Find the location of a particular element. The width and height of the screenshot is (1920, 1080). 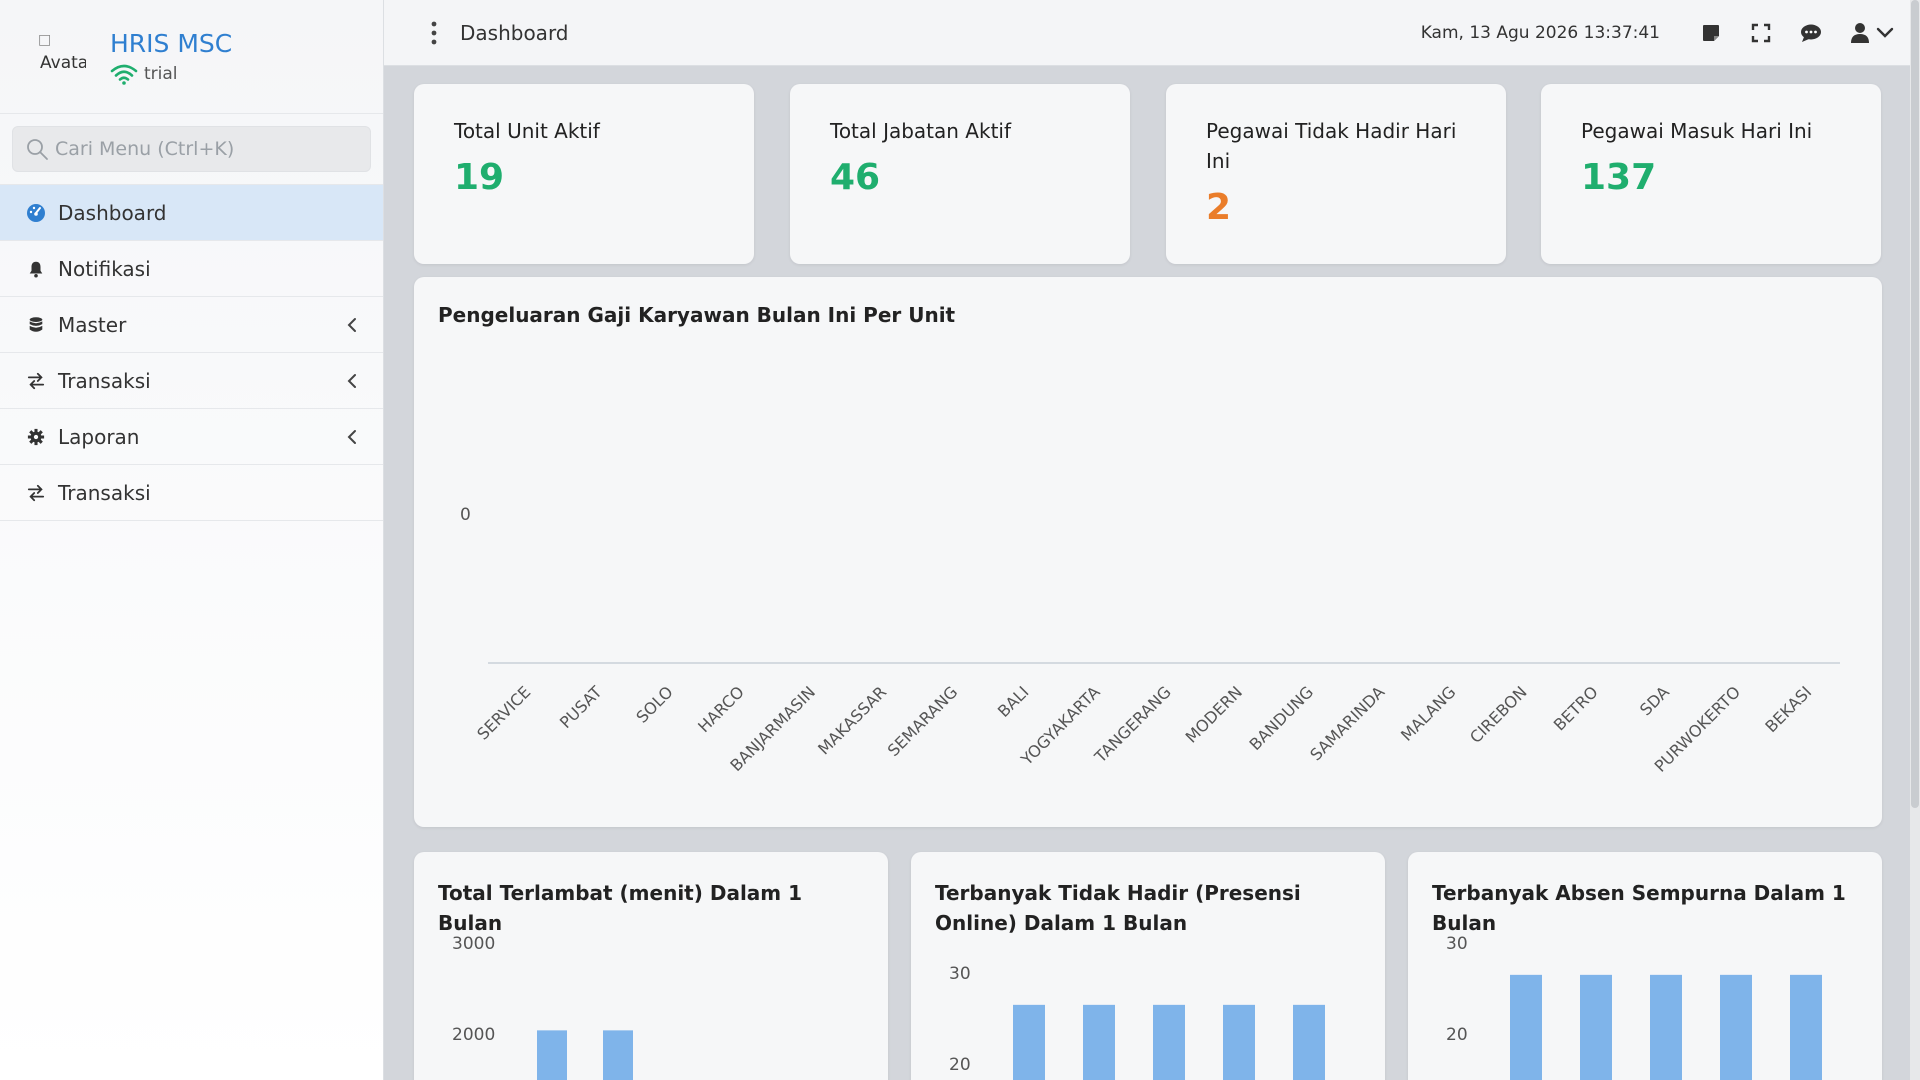

x-tick-label: MODERN is located at coordinates (1214, 714).